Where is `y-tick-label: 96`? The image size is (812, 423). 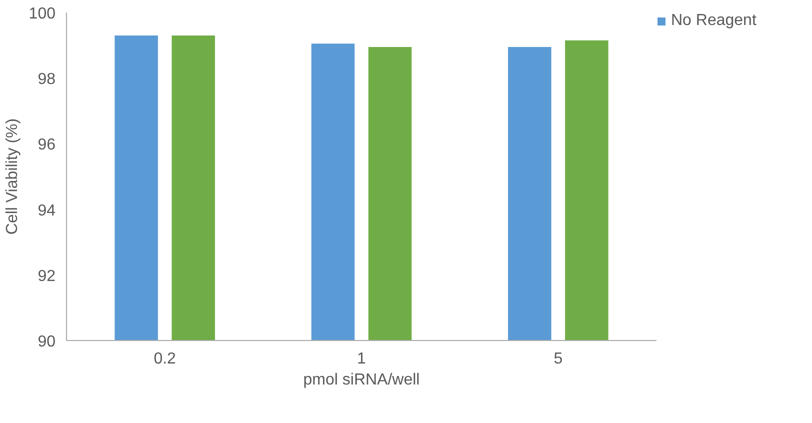
y-tick-label: 96 is located at coordinates (47, 145).